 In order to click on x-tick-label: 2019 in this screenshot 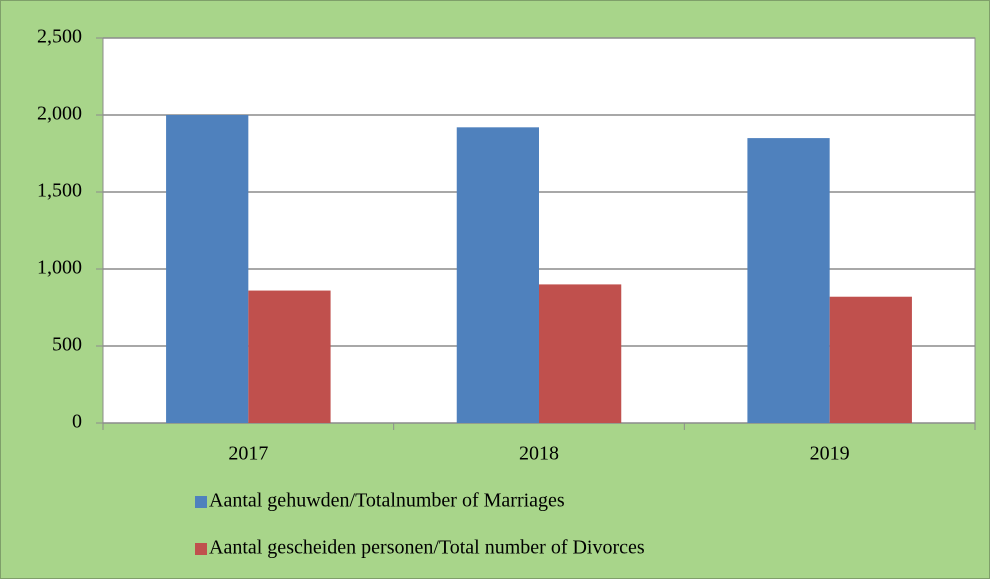, I will do `click(830, 454)`.